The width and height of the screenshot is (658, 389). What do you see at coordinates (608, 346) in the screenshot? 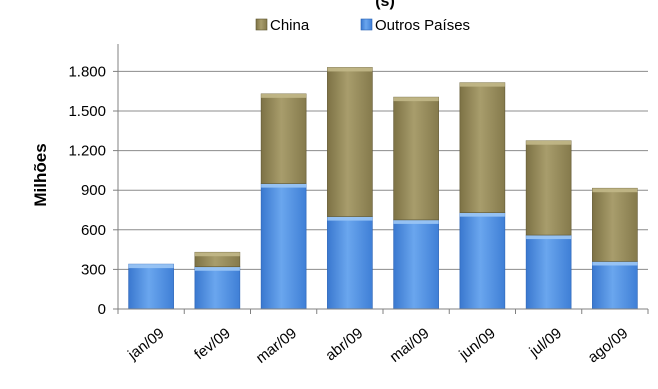
I see `x-tick-label: ago/09` at bounding box center [608, 346].